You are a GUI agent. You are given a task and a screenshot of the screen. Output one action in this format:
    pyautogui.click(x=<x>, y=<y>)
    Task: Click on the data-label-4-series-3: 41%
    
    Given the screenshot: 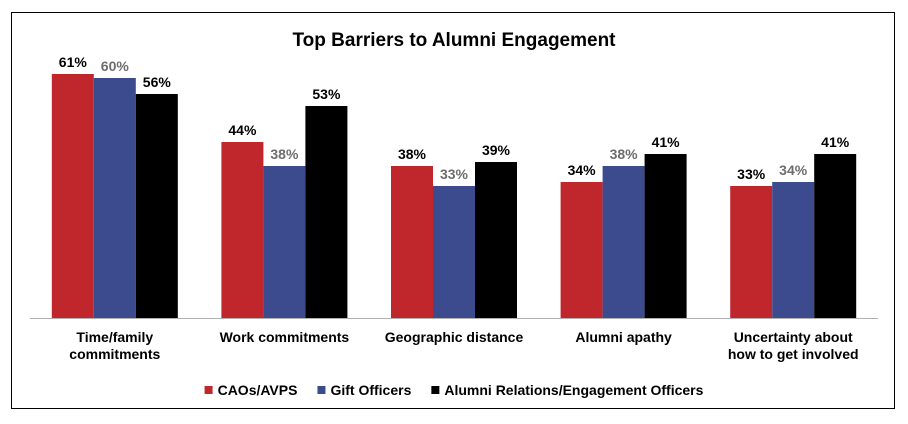 What is the action you would take?
    pyautogui.click(x=666, y=142)
    